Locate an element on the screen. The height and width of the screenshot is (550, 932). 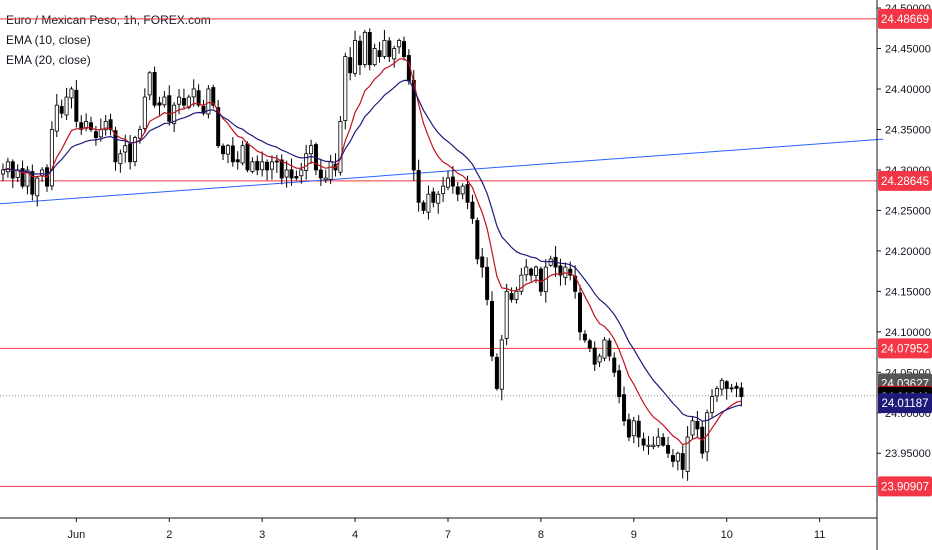
x-tick-label-0: Jun is located at coordinates (76, 535).